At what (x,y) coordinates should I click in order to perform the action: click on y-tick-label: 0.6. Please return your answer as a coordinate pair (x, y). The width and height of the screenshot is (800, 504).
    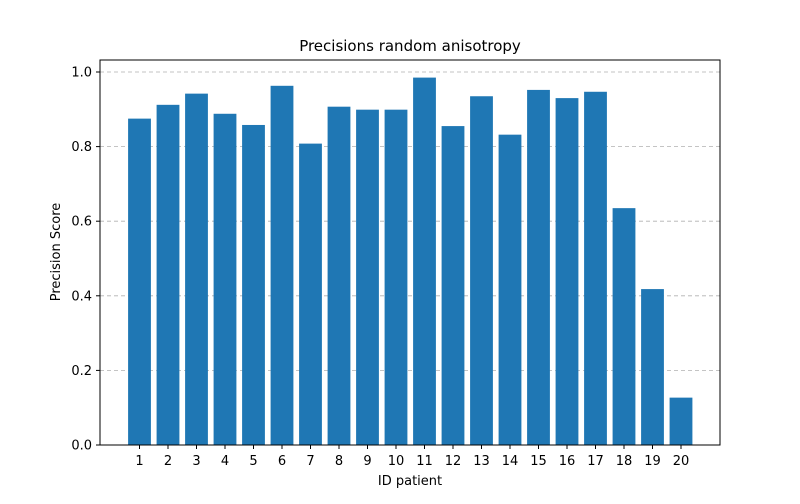
    Looking at the image, I should click on (81, 222).